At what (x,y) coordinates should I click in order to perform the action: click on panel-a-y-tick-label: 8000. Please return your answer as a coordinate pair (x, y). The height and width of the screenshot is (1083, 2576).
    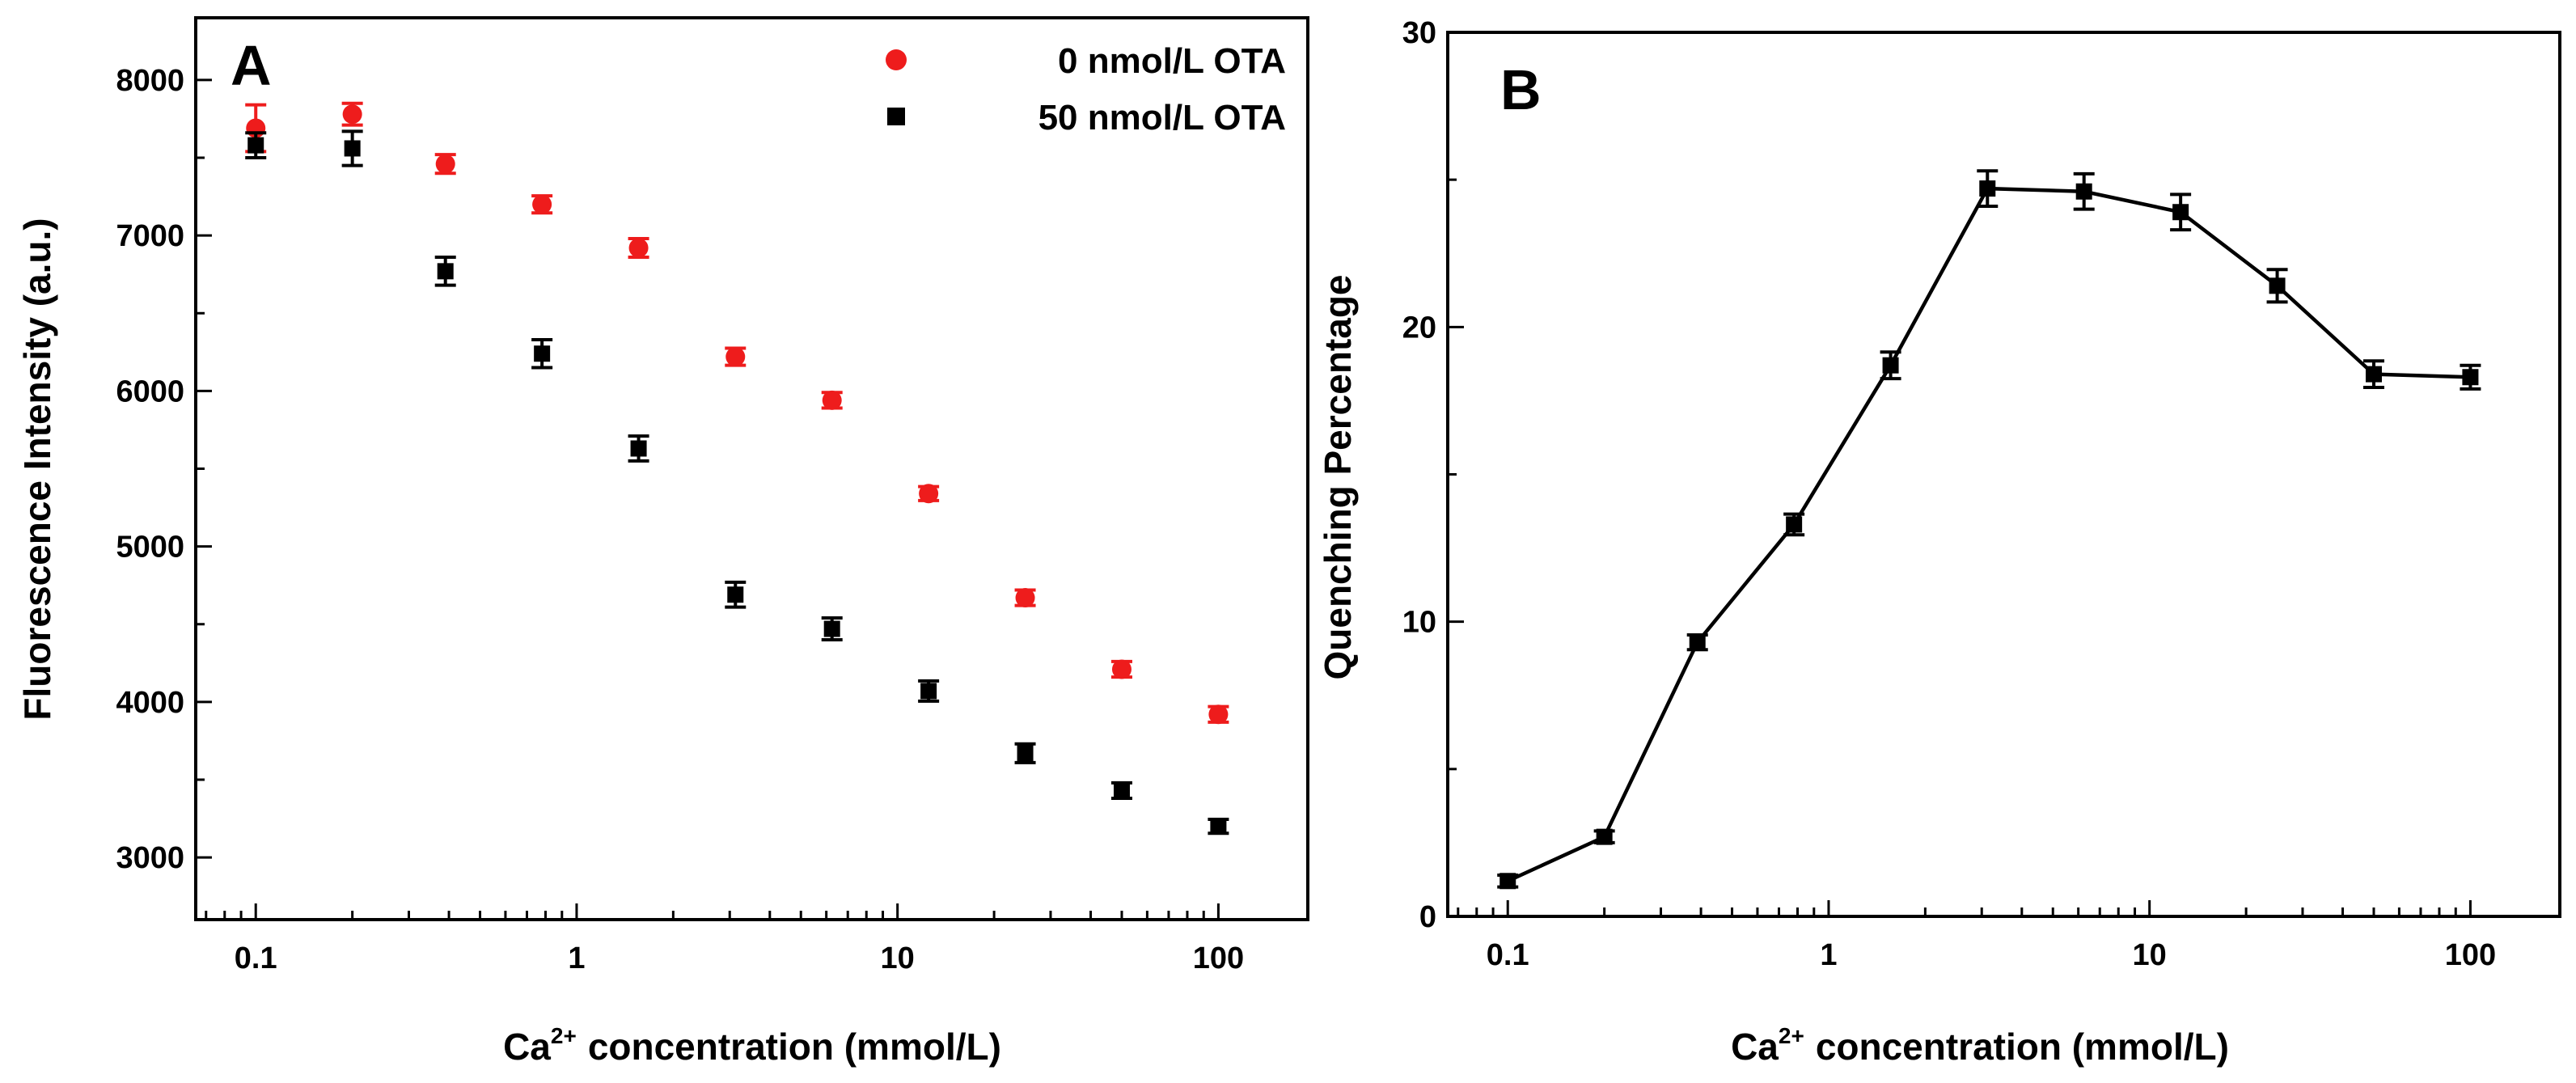
    Looking at the image, I should click on (150, 81).